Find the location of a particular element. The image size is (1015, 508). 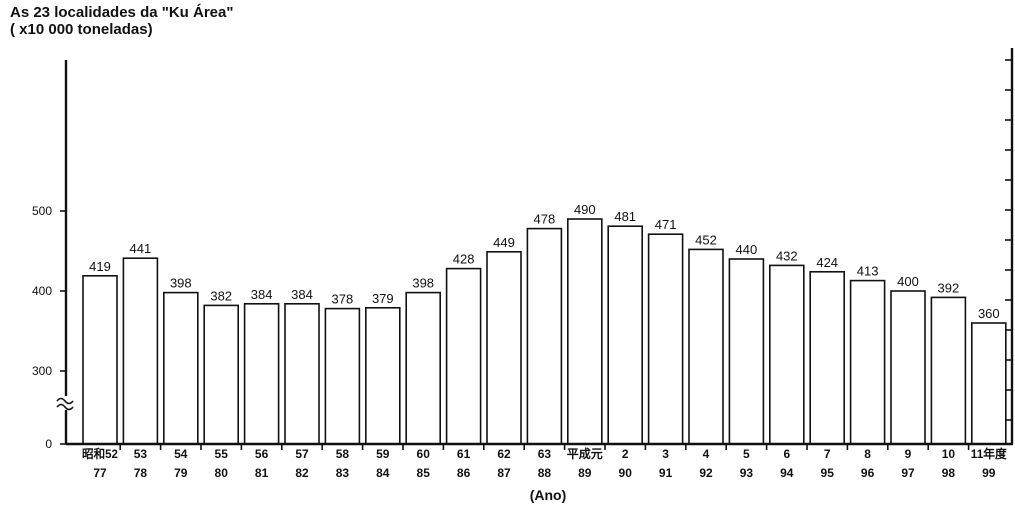

value-label: 398 is located at coordinates (181, 283).